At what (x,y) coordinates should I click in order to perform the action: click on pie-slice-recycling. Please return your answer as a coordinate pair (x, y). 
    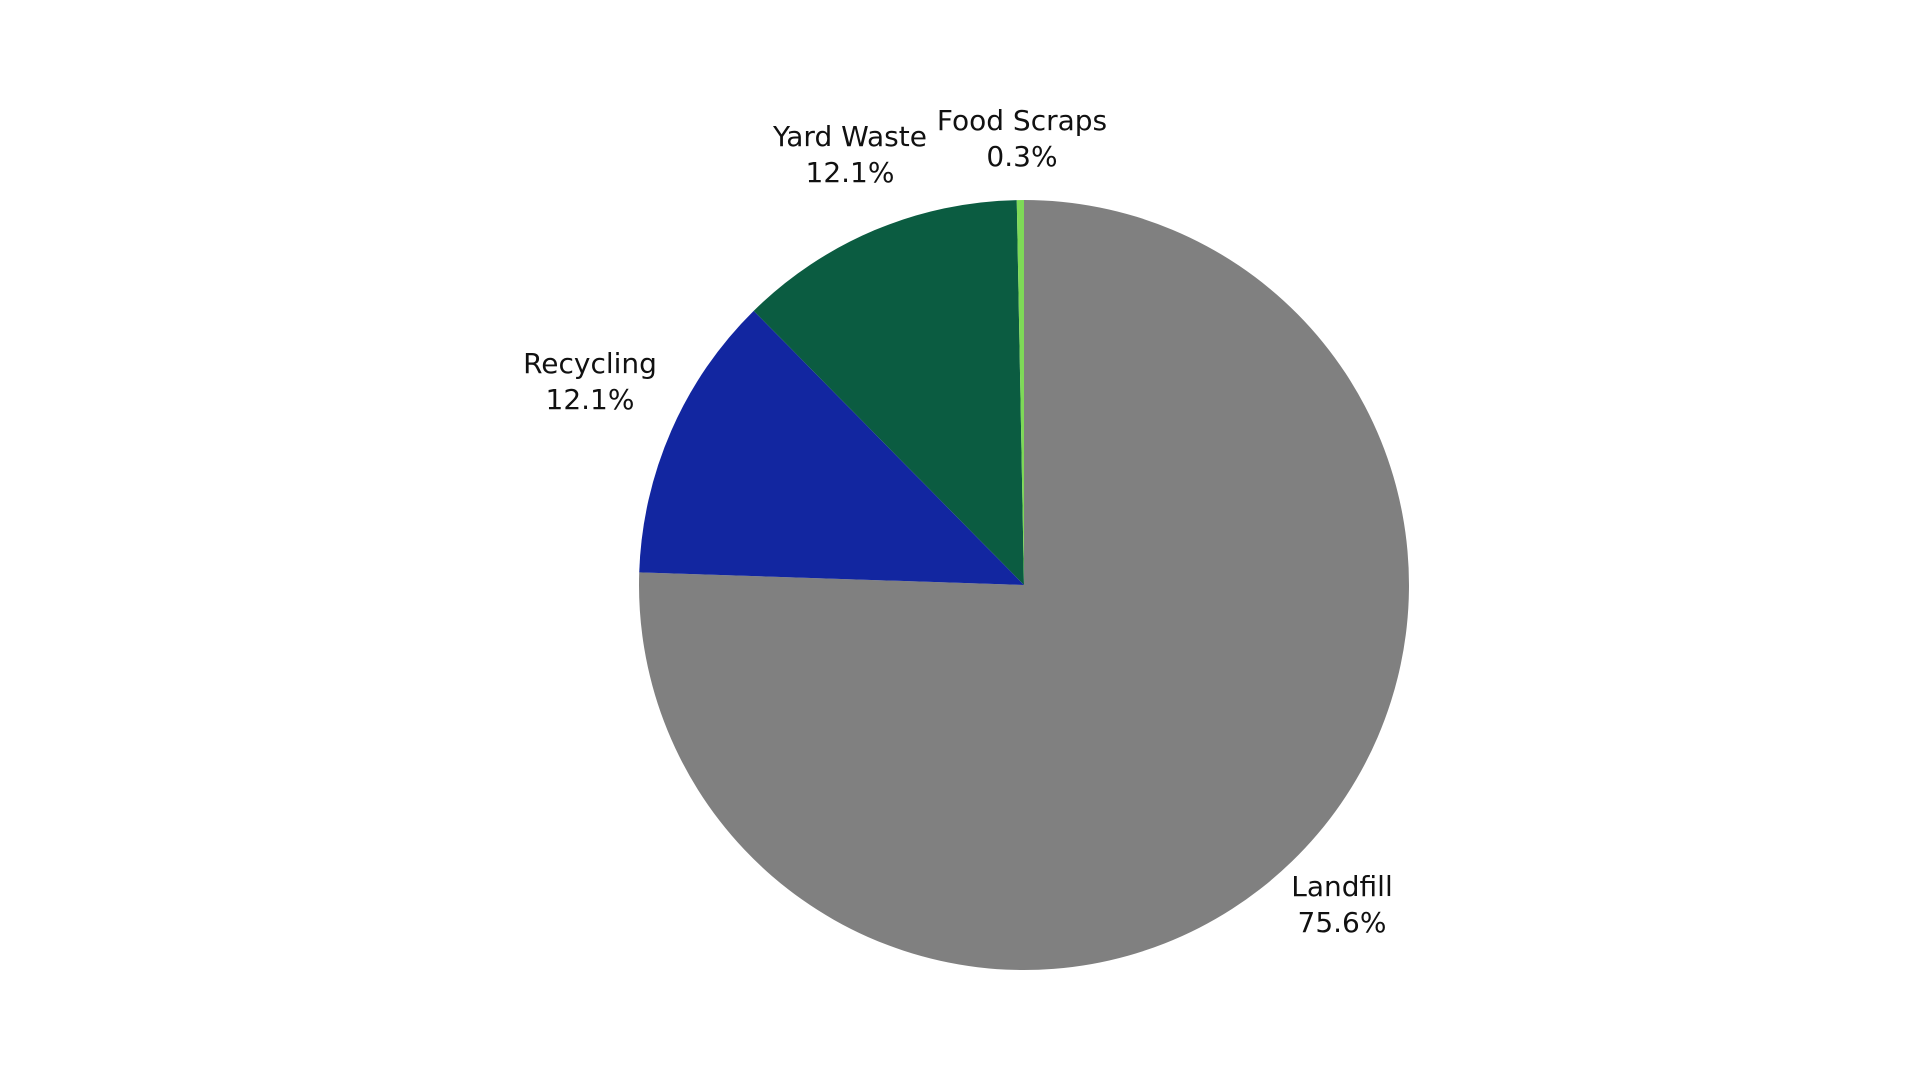
    Looking at the image, I should click on (831, 447).